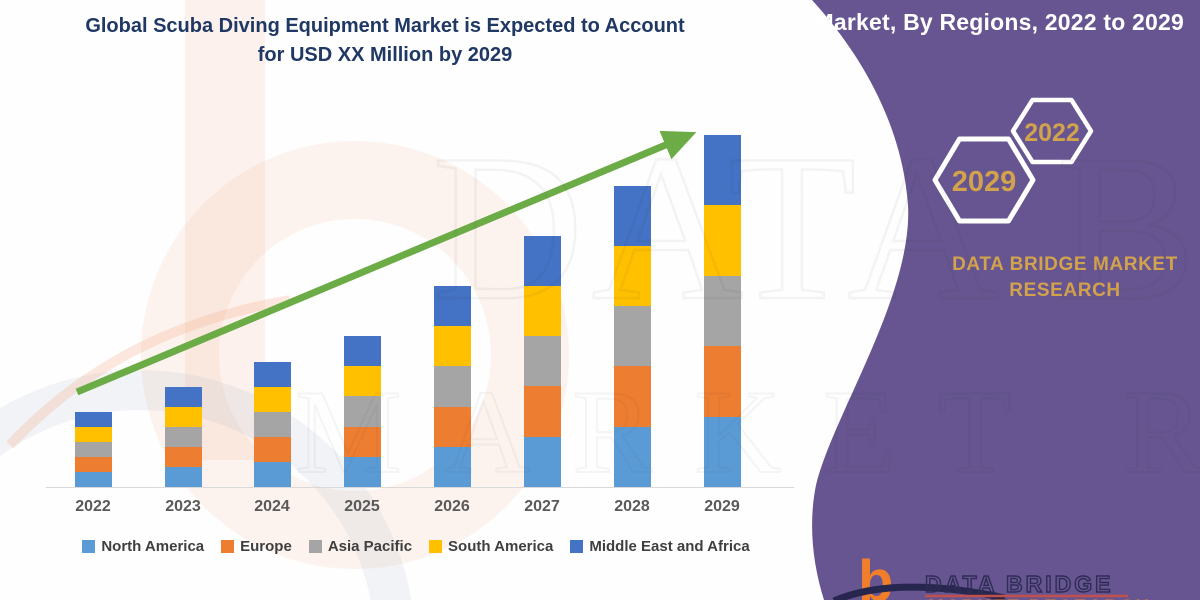 The image size is (1200, 600). I want to click on legend-item-south-america: South America, so click(491, 546).